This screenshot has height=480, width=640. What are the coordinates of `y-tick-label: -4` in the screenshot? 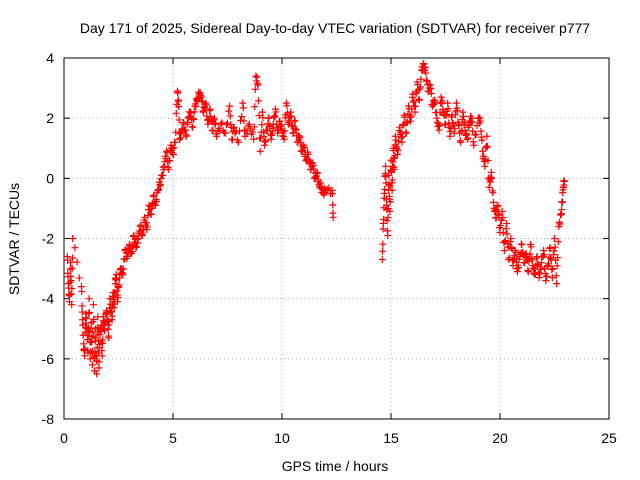 It's located at (48, 299).